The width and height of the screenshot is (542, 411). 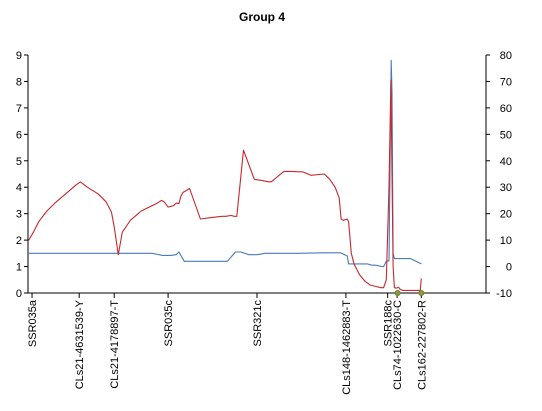 I want to click on left-y-ticks: 0 1 2 3 4 5 6 7 8 9, so click(x=22, y=175).